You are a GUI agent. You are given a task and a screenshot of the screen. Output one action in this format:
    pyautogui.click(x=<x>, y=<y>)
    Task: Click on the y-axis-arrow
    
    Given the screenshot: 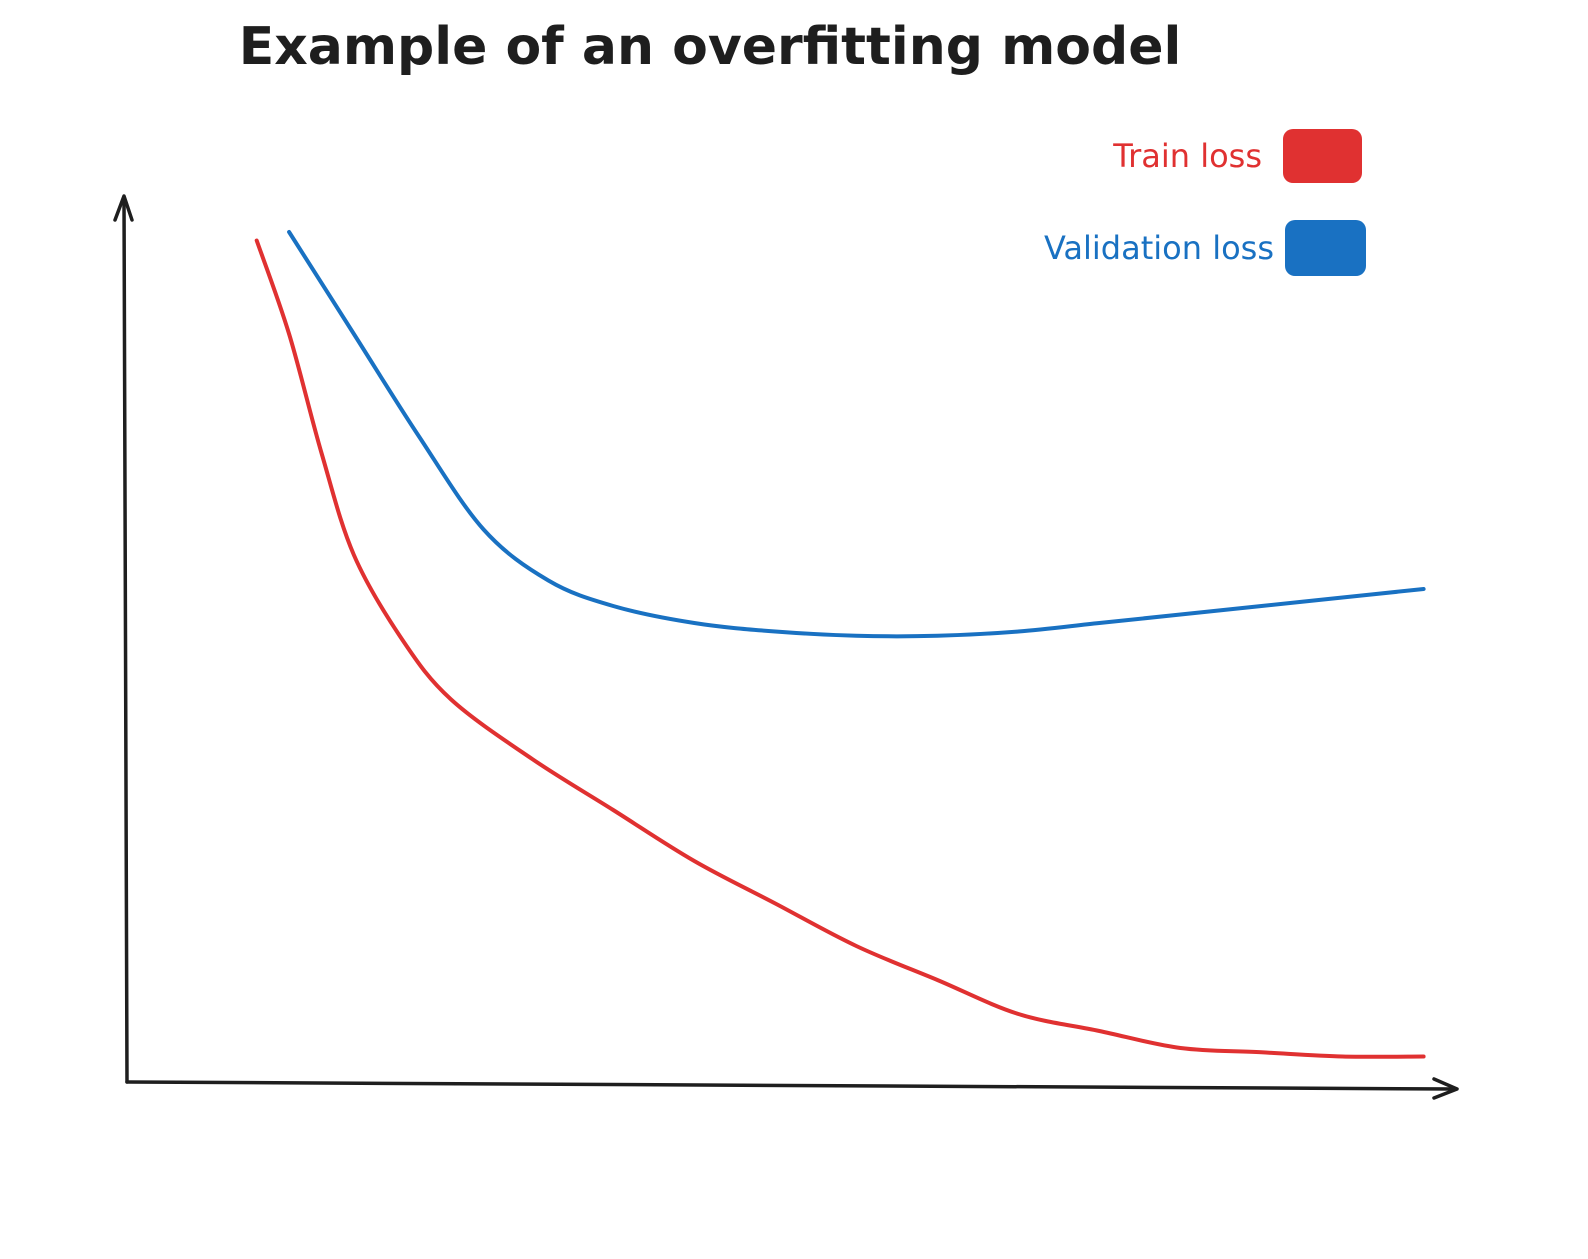 What is the action you would take?
    pyautogui.click(x=123, y=208)
    